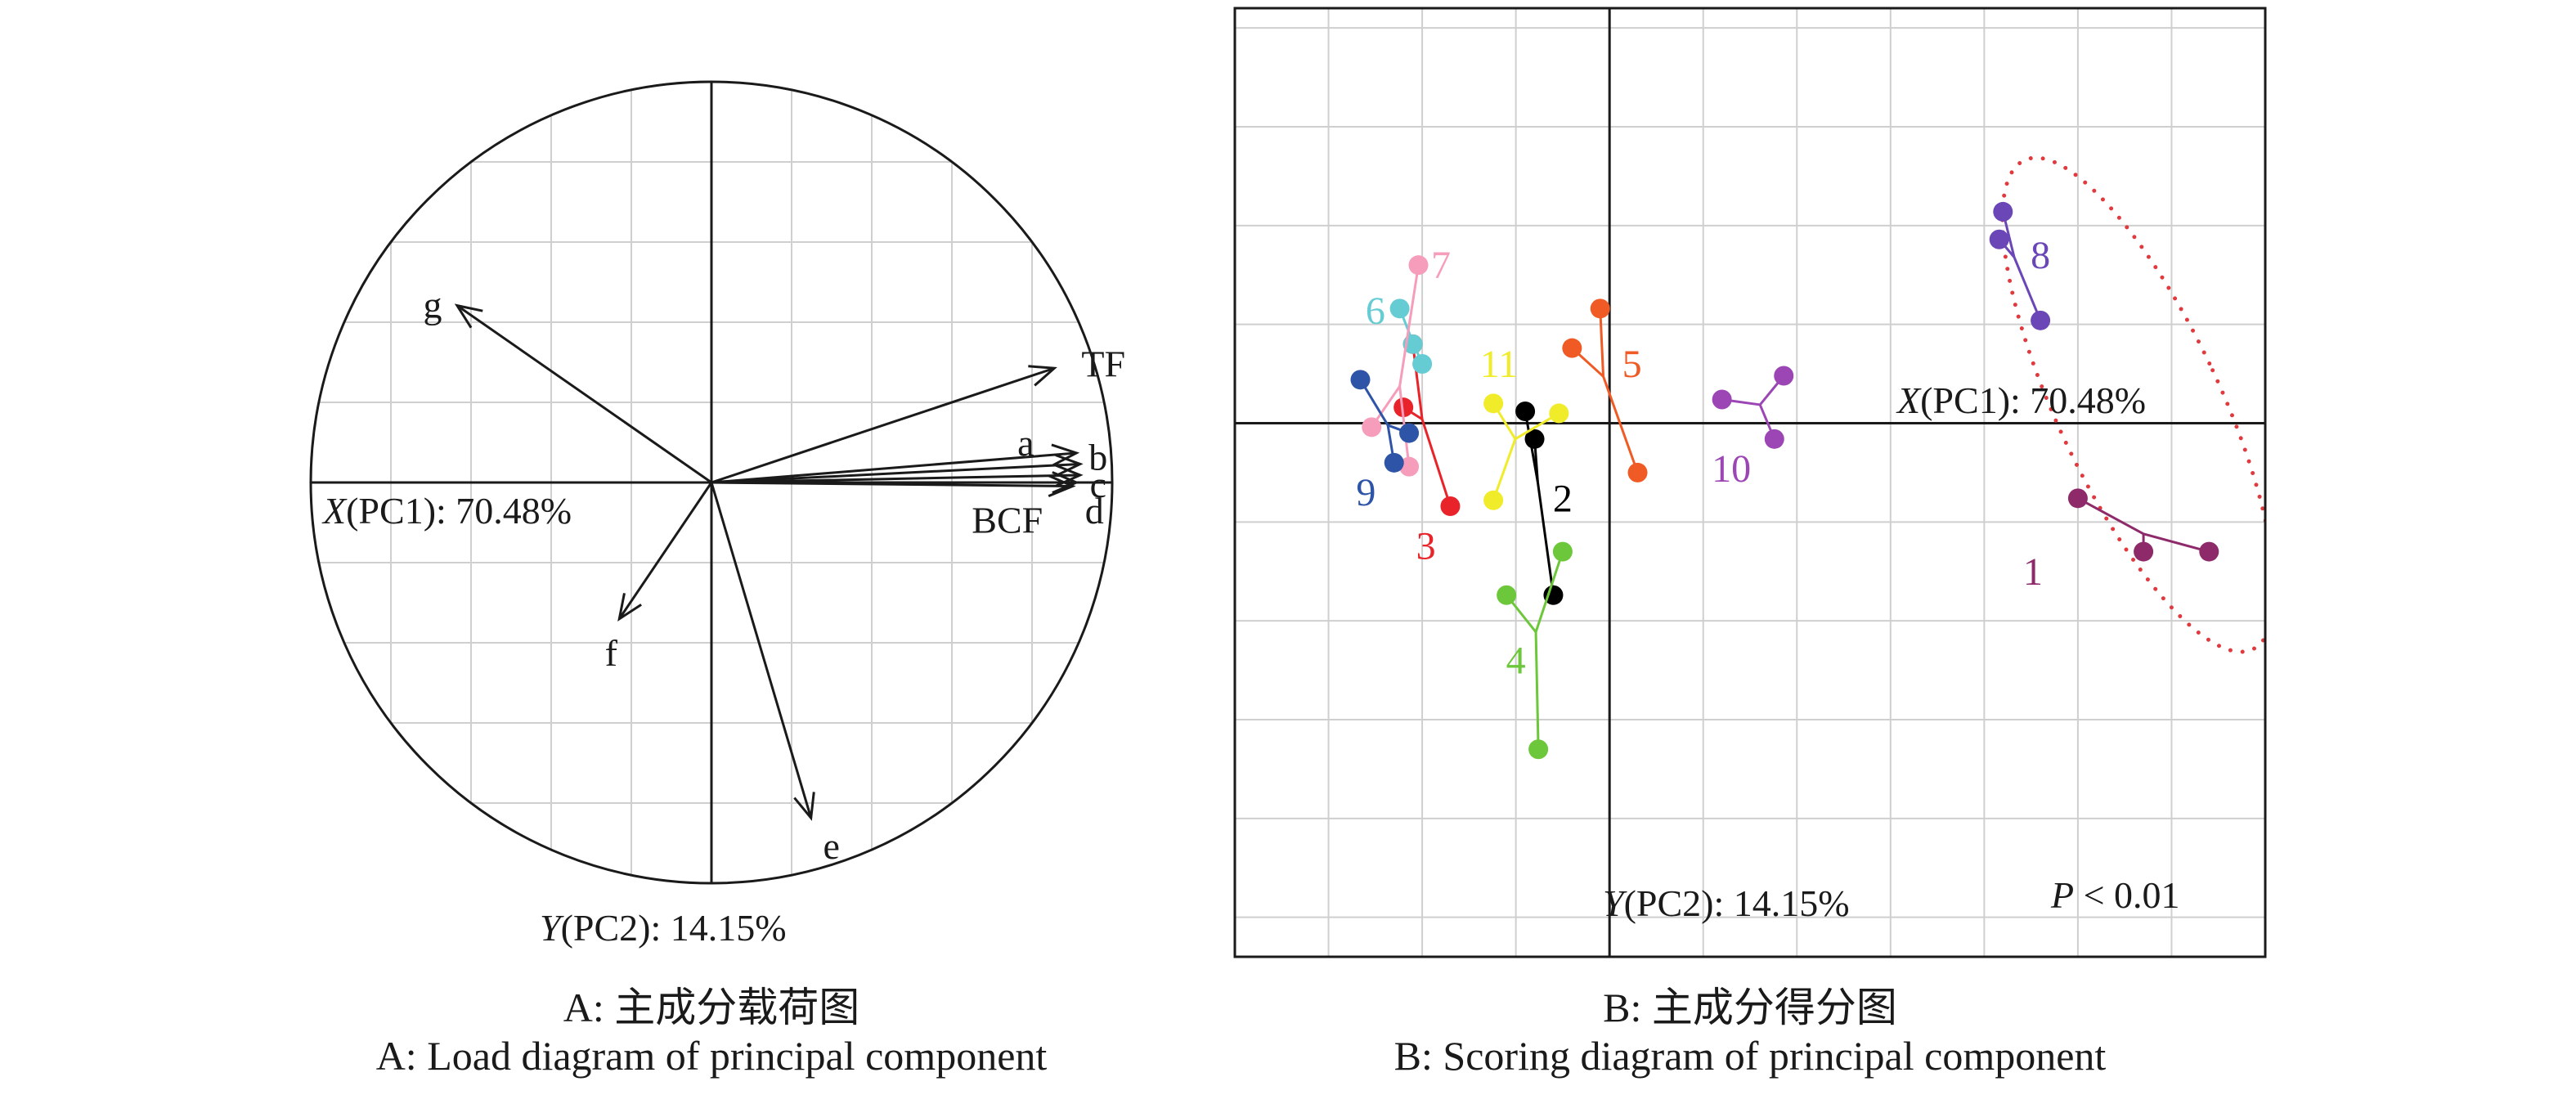 This screenshot has height=1095, width=2576. What do you see at coordinates (663, 928) in the screenshot?
I see `loading-y-axis-label: Y(PC2): 14.15%` at bounding box center [663, 928].